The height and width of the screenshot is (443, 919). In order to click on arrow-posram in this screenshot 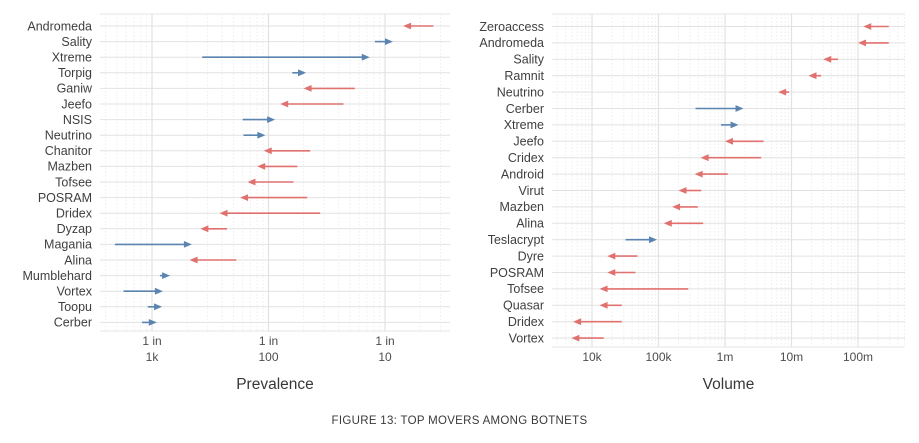, I will do `click(621, 272)`.